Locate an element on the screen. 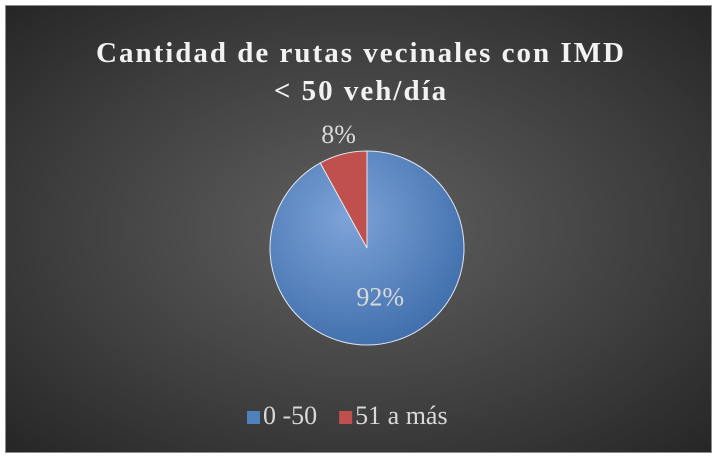 This screenshot has height=458, width=717. legend-label: 51 a más is located at coordinates (401, 415).